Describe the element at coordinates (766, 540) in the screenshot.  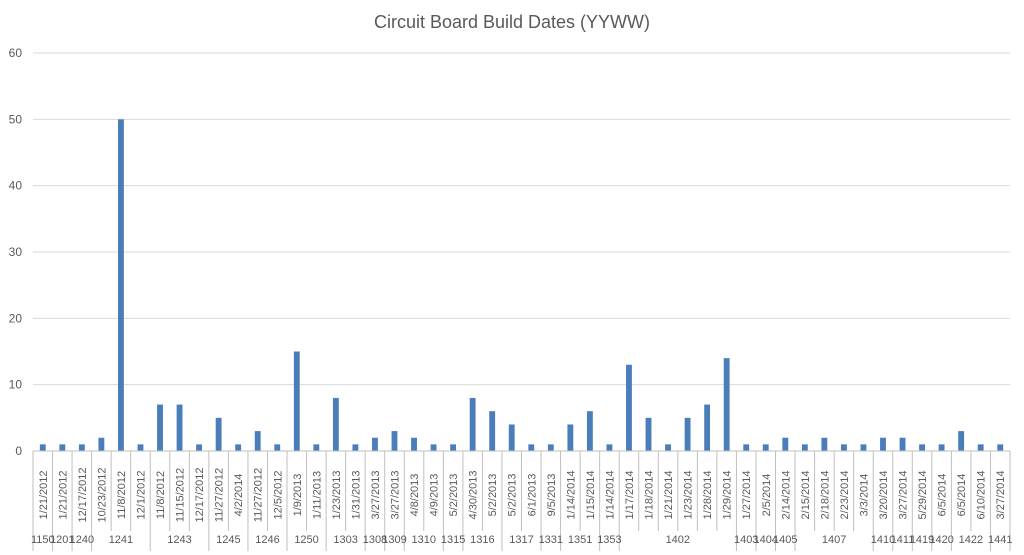
I see `group-label: 1404` at that location.